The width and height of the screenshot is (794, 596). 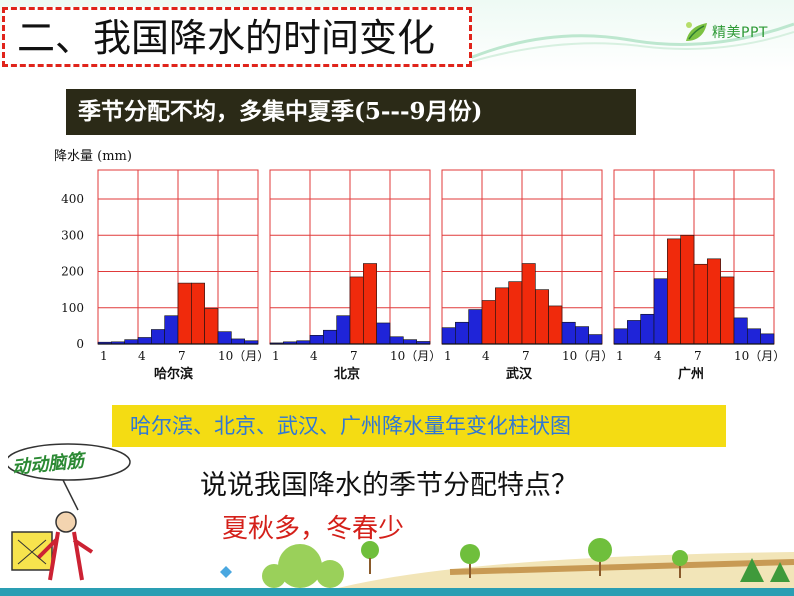 I want to click on page-title: 二、我国降水的时间变化, so click(x=226, y=38).